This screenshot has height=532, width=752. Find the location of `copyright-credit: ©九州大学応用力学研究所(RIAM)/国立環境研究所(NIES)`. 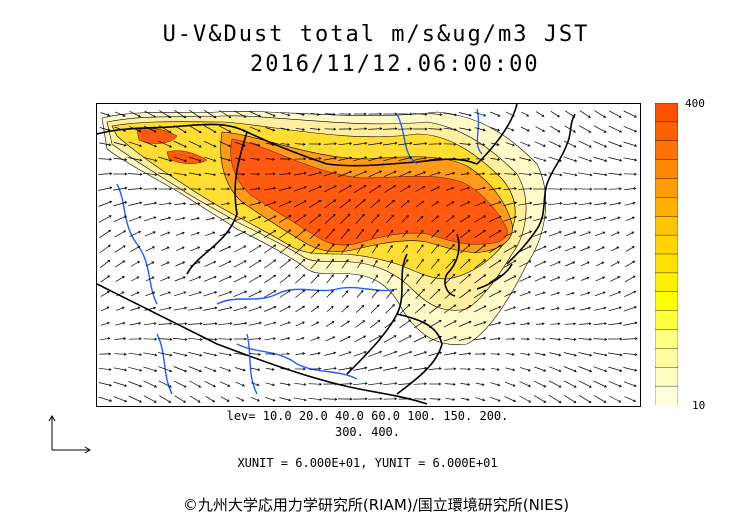

copyright-credit: ©九州大学応用力学研究所(RIAM)/国立環境研究所(NIES) is located at coordinates (376, 505).